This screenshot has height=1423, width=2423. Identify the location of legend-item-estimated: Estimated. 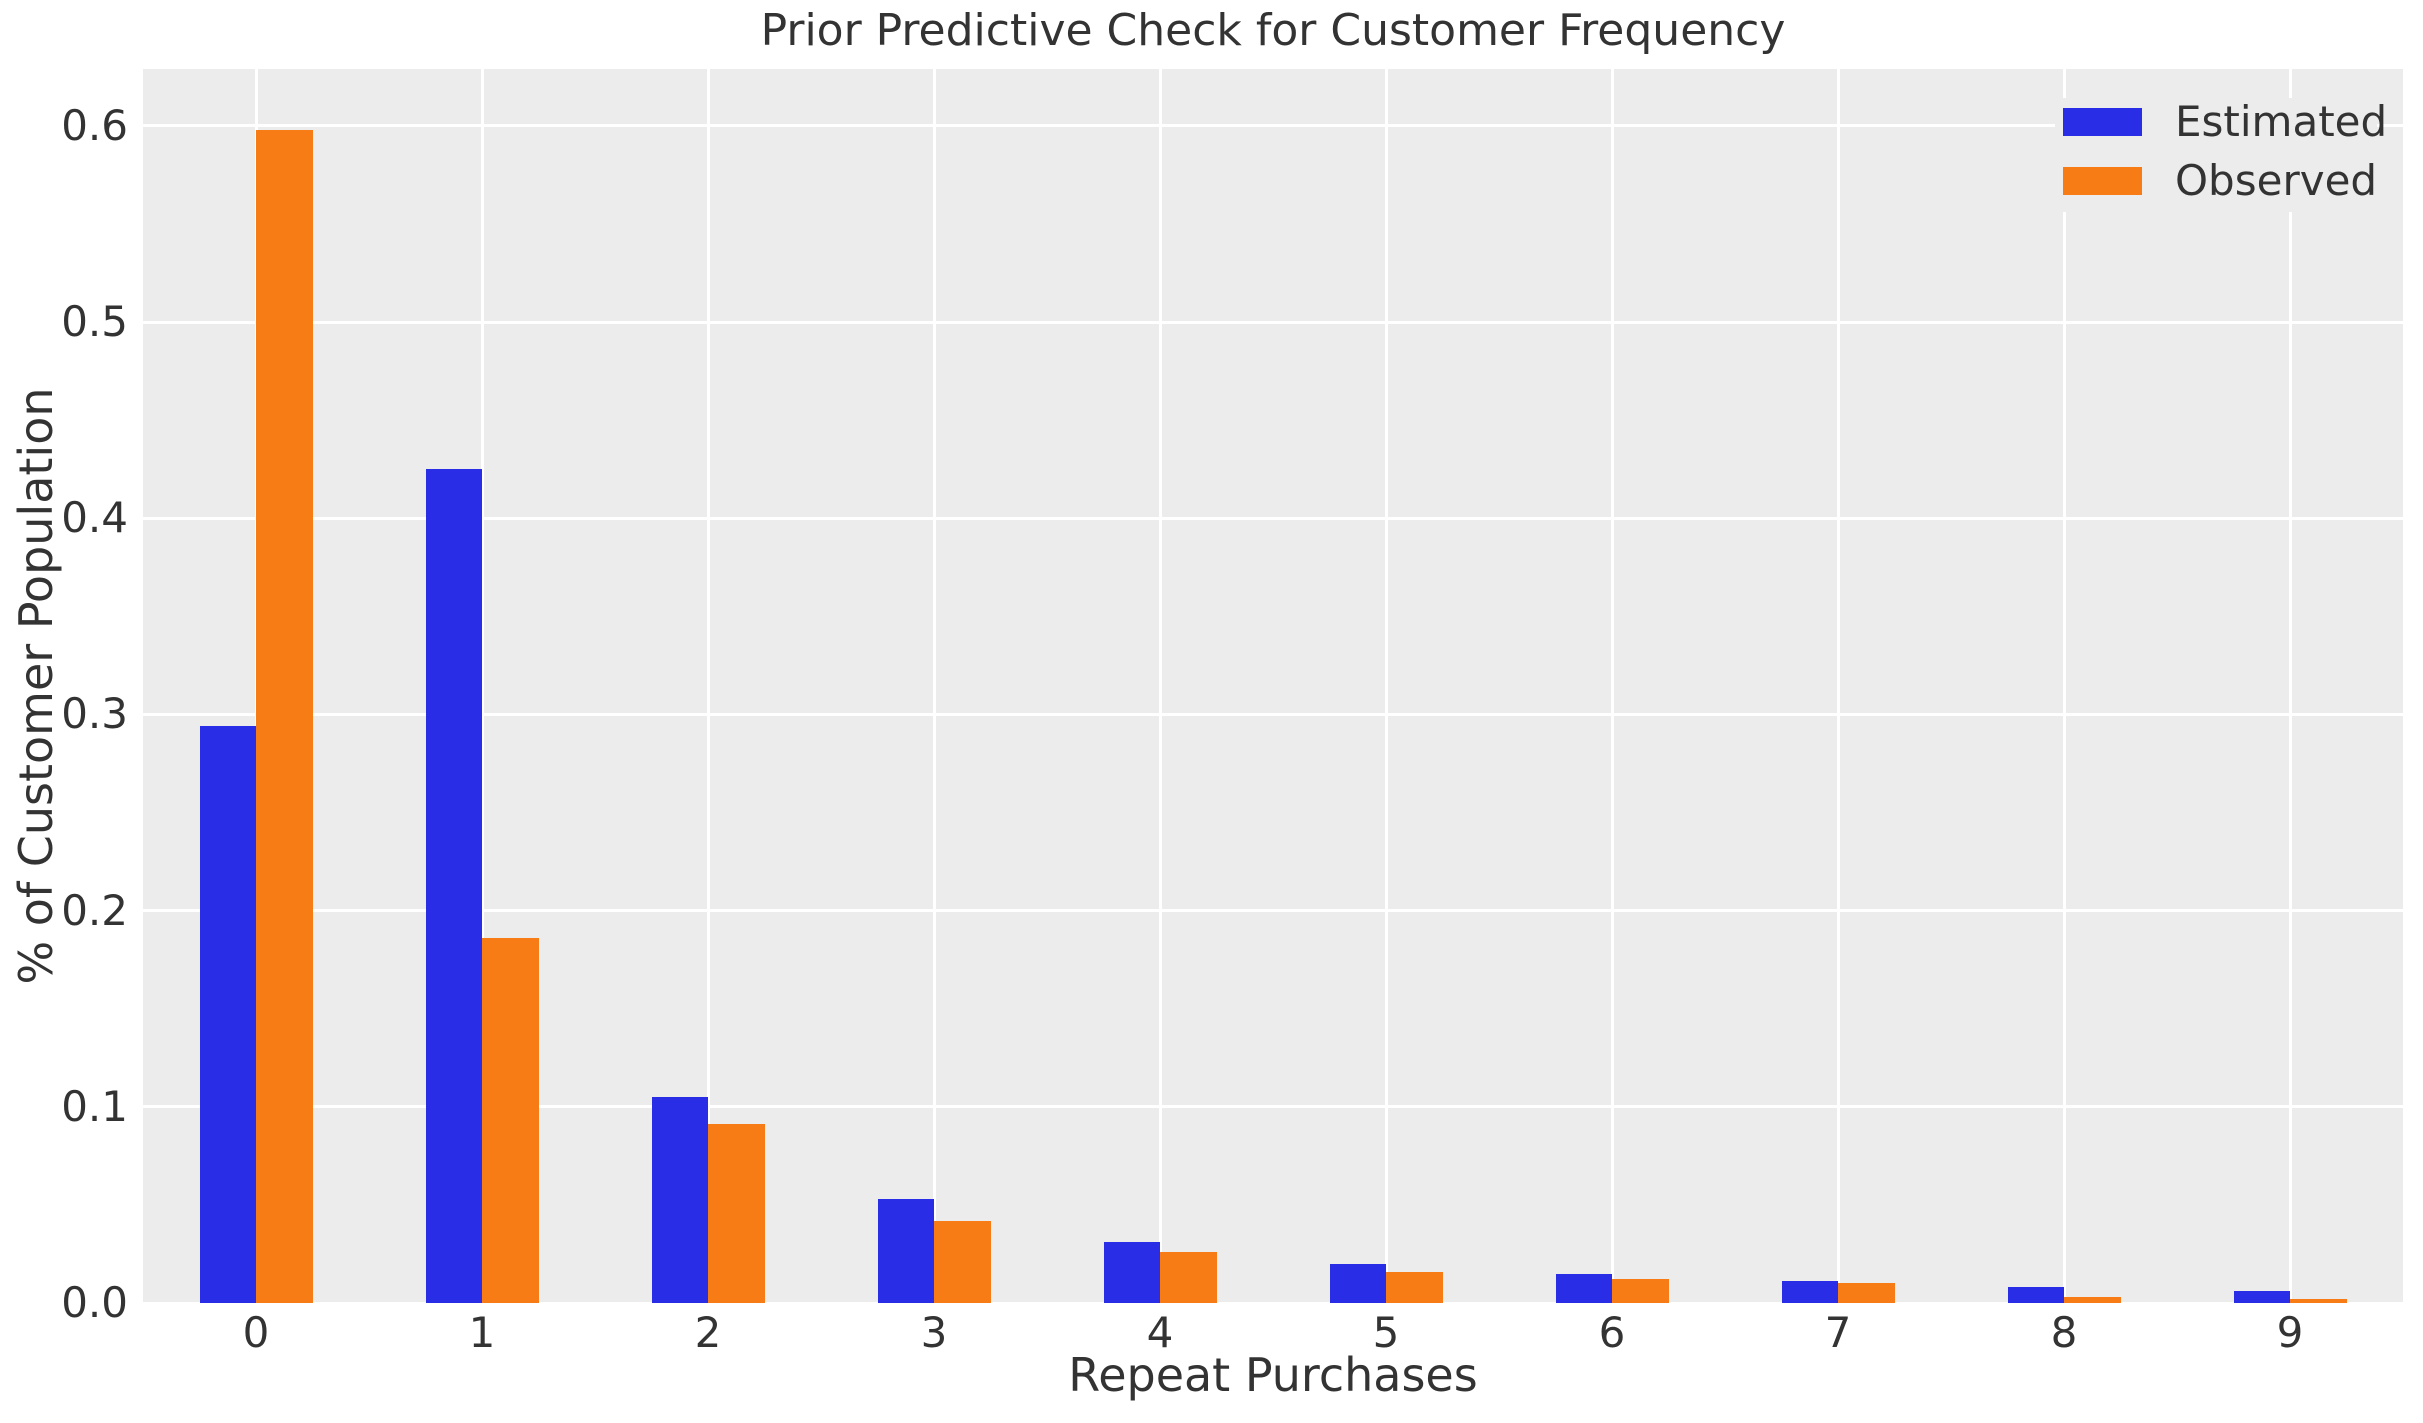
(2225, 122).